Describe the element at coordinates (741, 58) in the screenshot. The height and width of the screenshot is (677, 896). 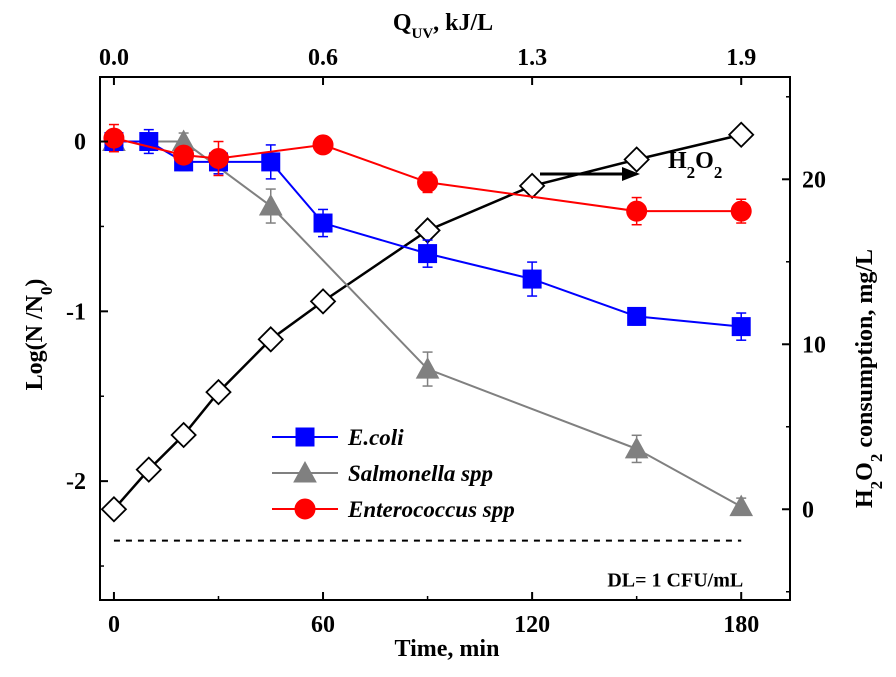
I see `top-tick-label: 1.9` at that location.